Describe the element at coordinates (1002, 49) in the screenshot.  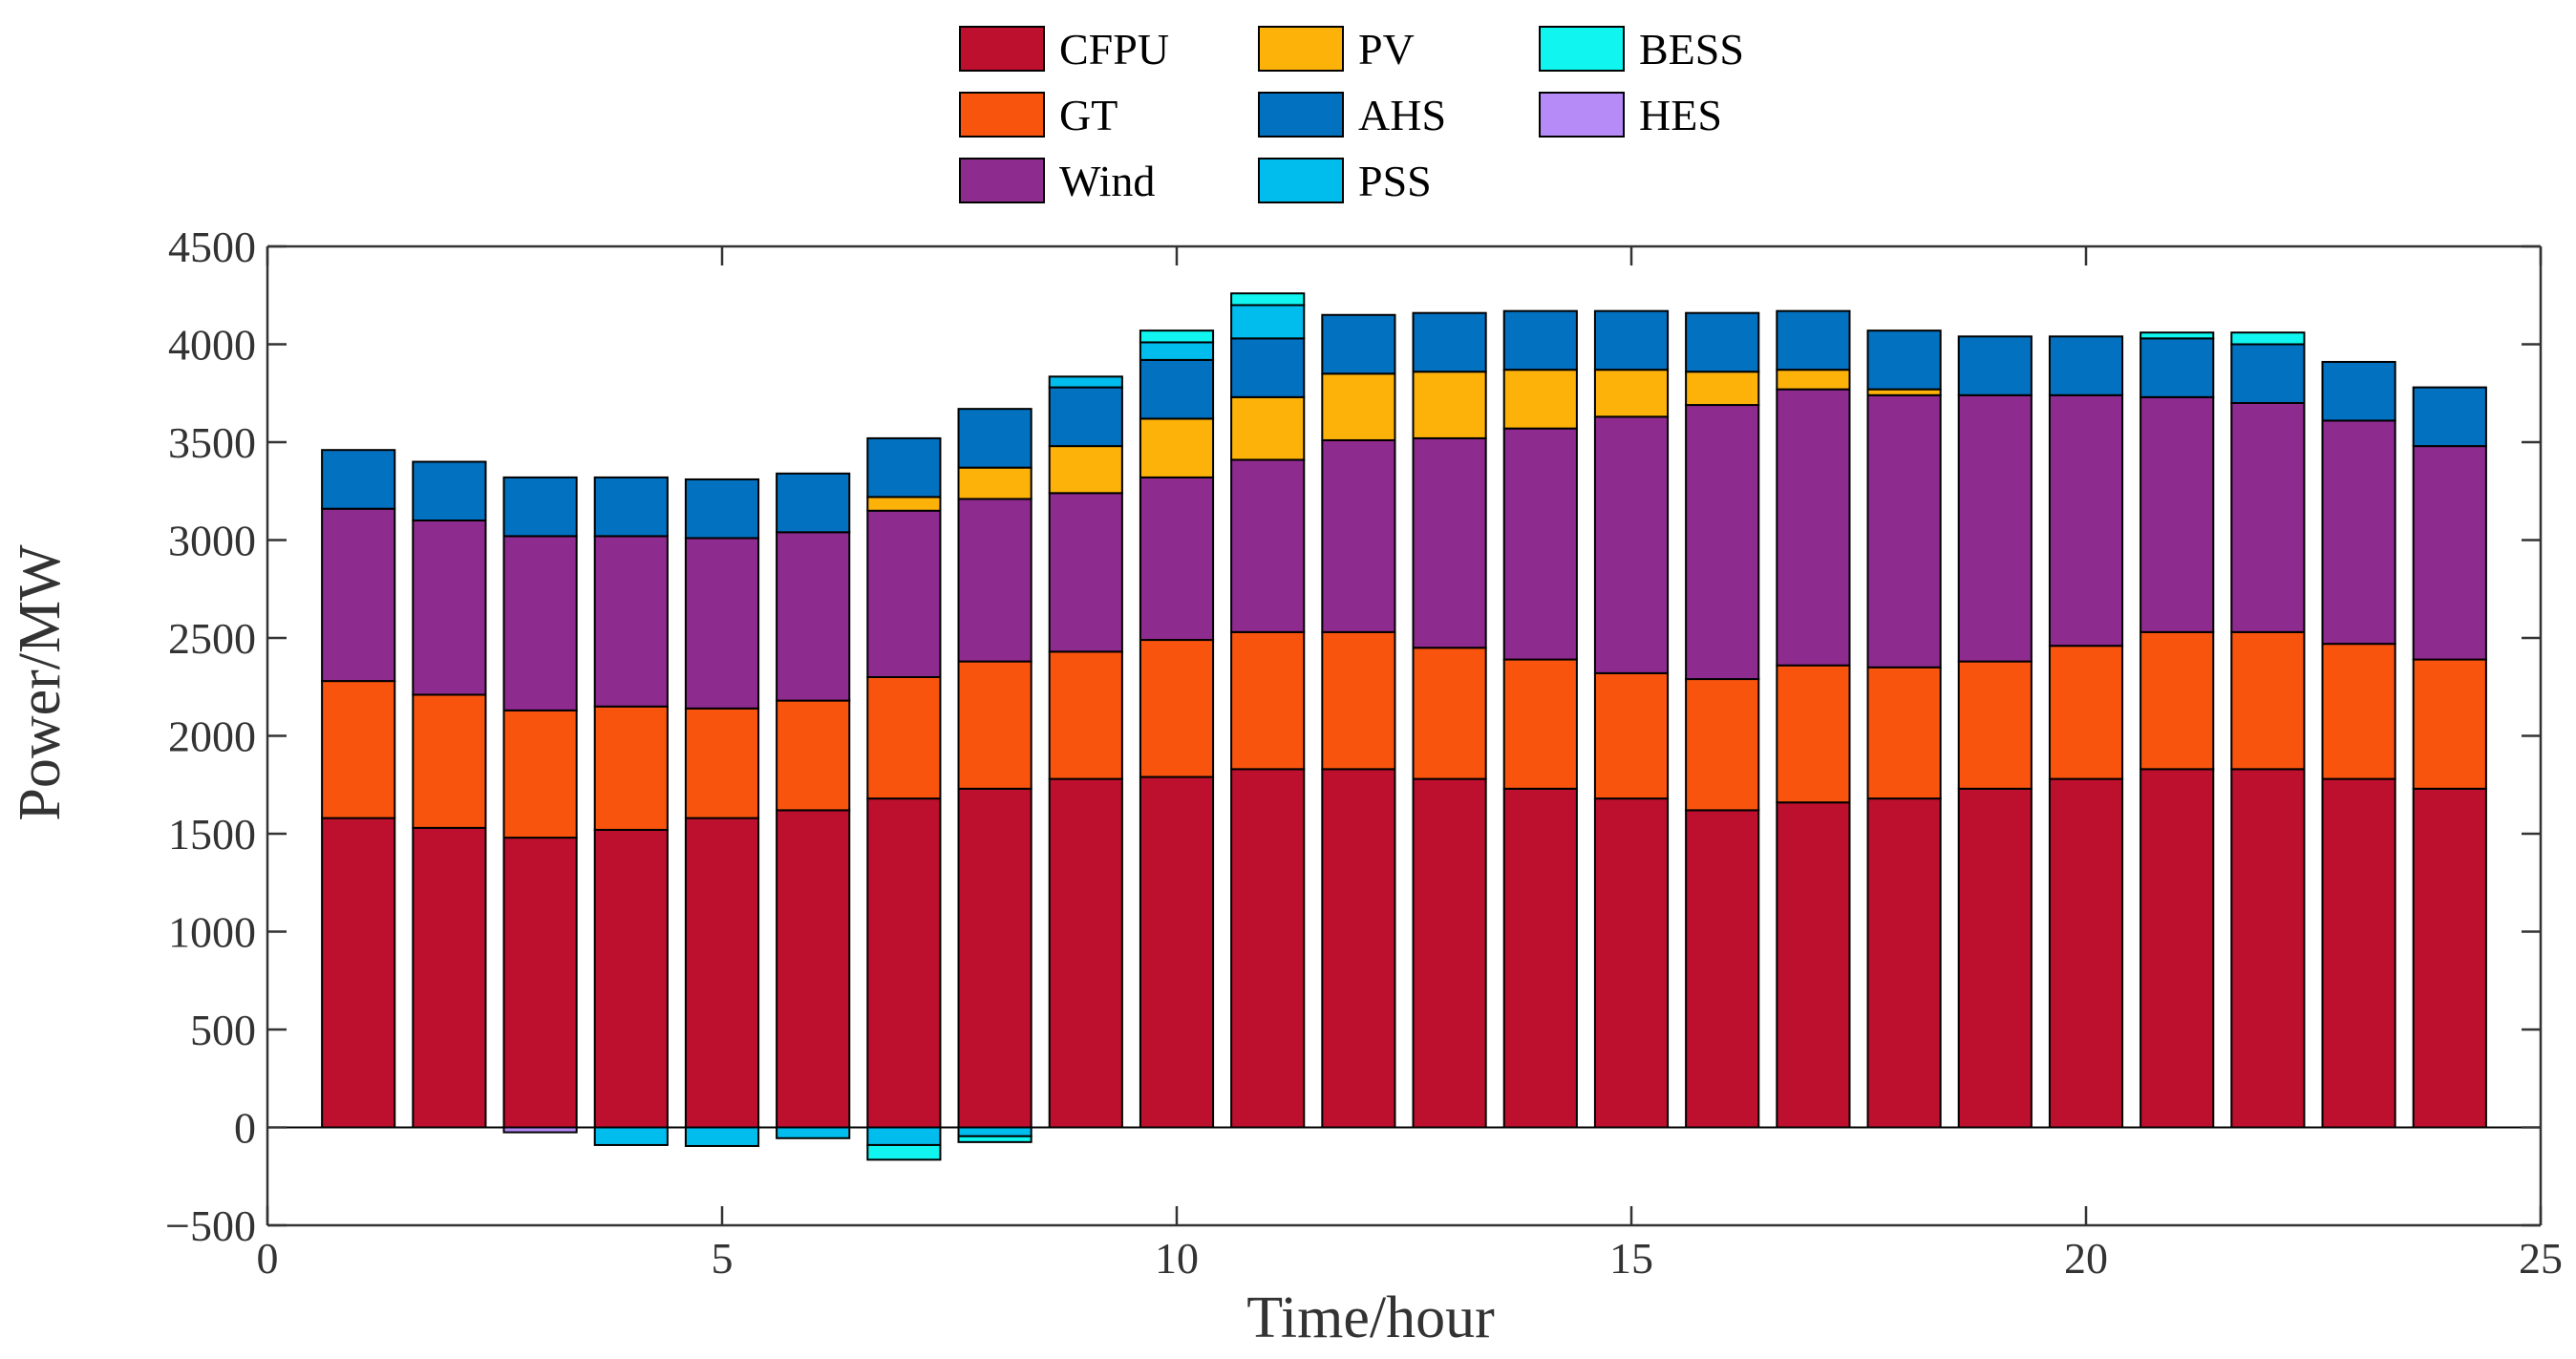
I see `legend-swatch-cfpu` at that location.